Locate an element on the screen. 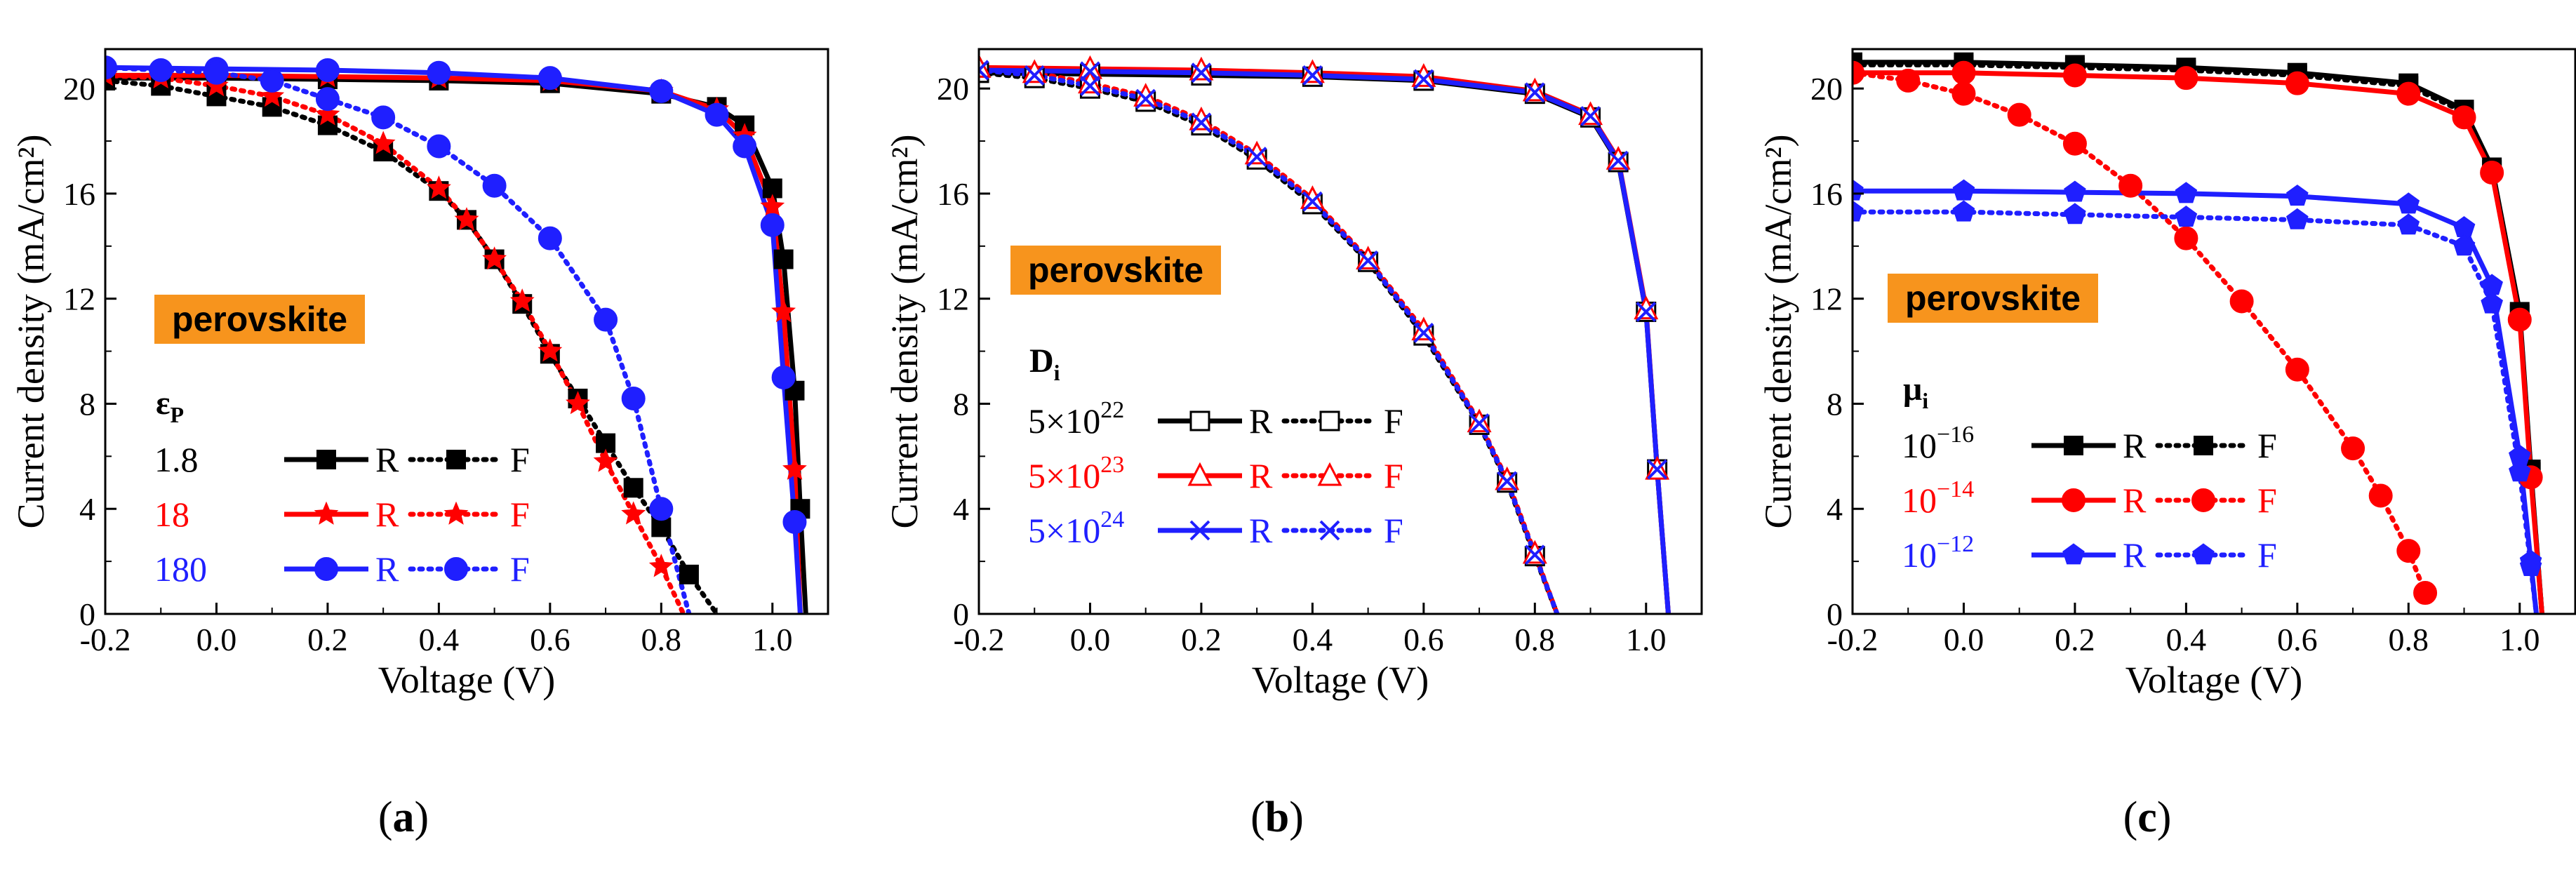 The width and height of the screenshot is (2576, 870). legend-entry: 5×1024 R F is located at coordinates (1215, 528).